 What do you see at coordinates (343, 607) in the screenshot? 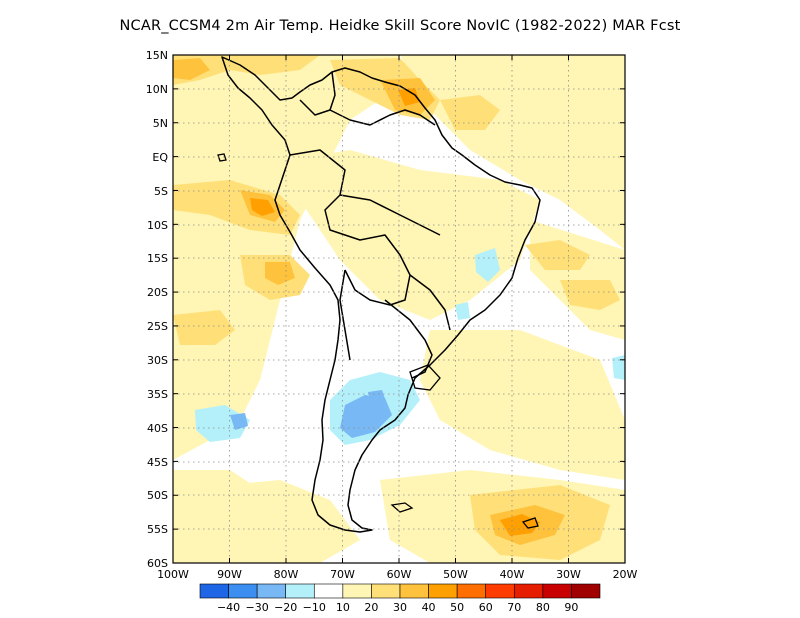
I see `colorbar-label: 10` at bounding box center [343, 607].